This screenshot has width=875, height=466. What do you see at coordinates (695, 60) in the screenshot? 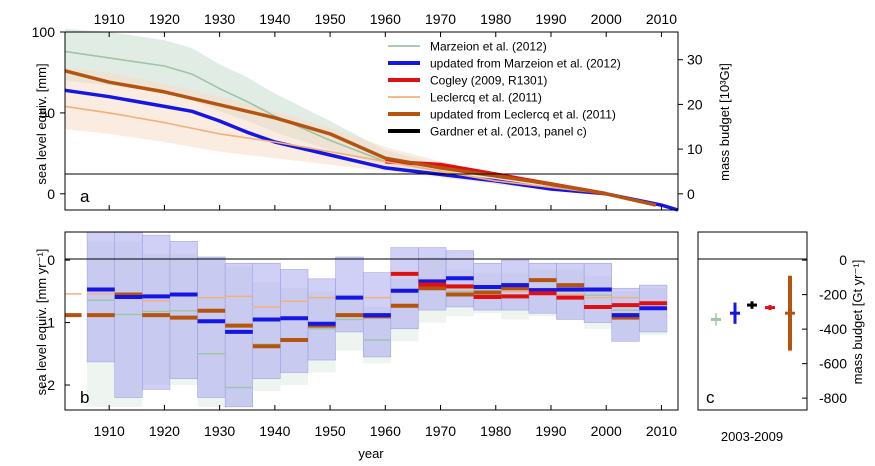
I see `ya2-tick-label: 30` at bounding box center [695, 60].